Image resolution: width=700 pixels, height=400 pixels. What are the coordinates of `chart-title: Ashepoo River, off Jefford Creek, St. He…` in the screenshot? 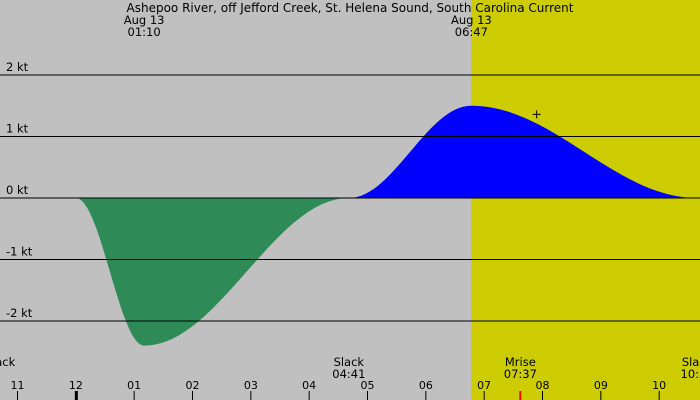 It's located at (350, 8).